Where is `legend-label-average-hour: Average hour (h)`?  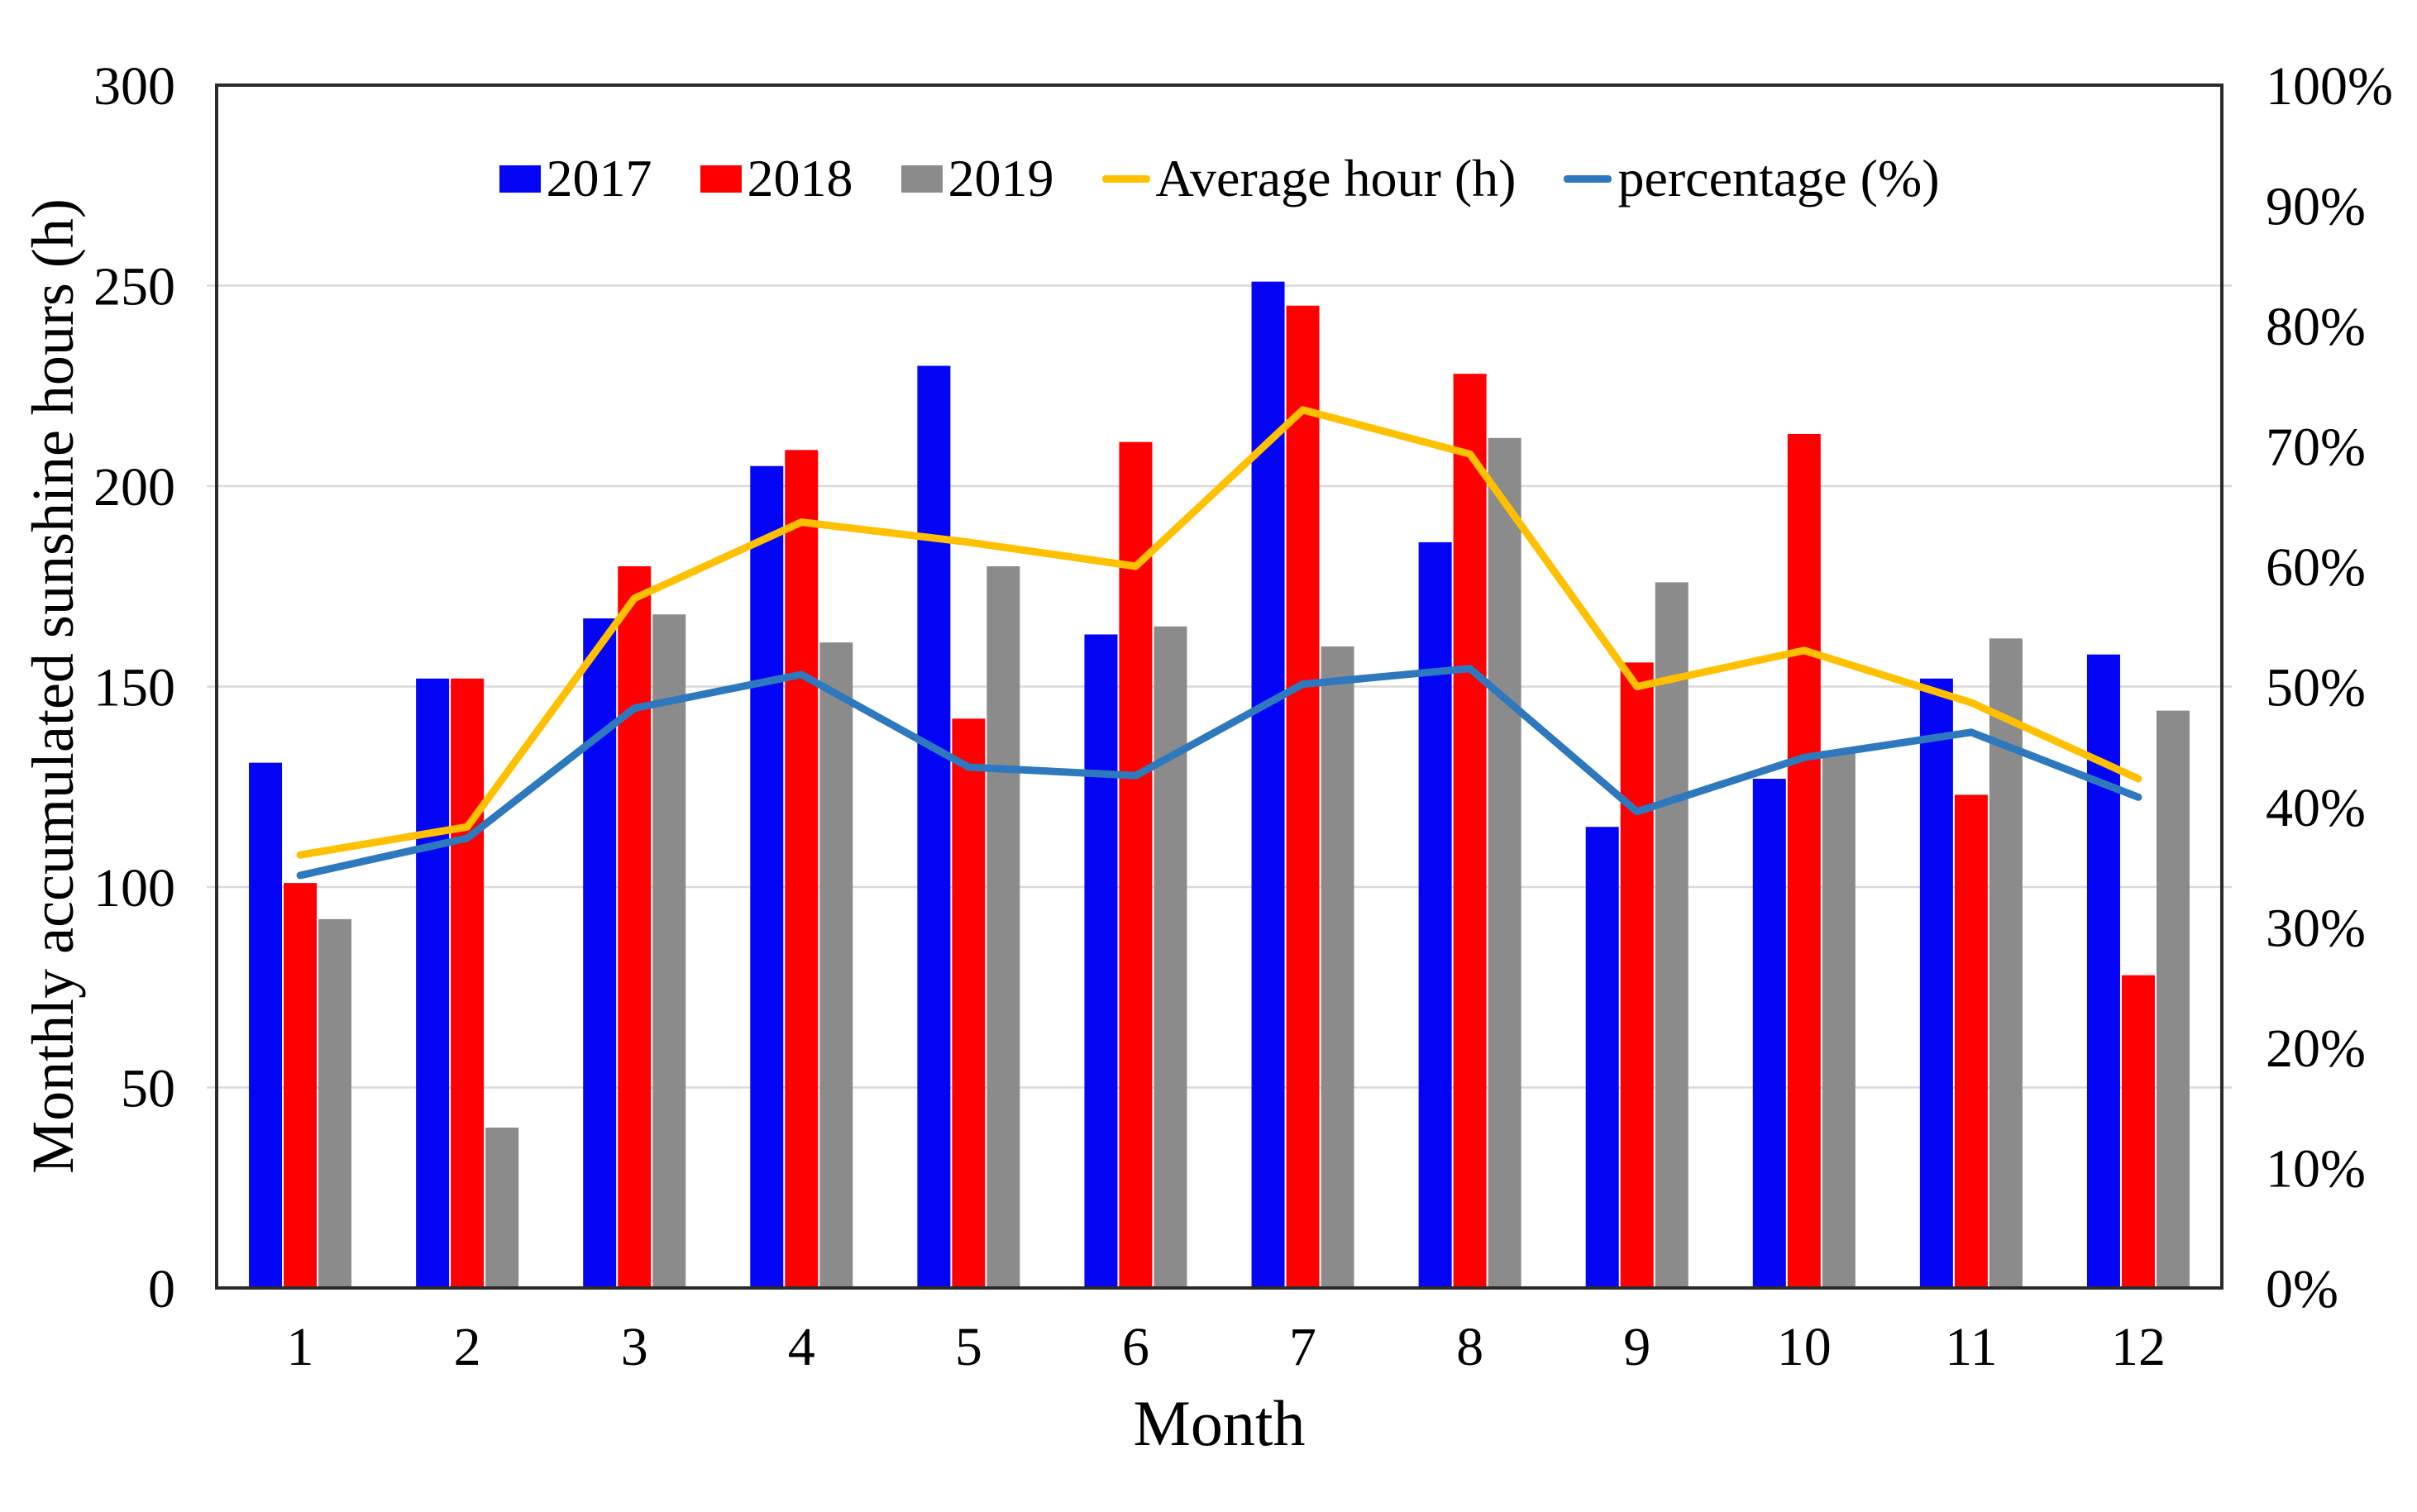
legend-label-average-hour: Average hour (h) is located at coordinates (1336, 178).